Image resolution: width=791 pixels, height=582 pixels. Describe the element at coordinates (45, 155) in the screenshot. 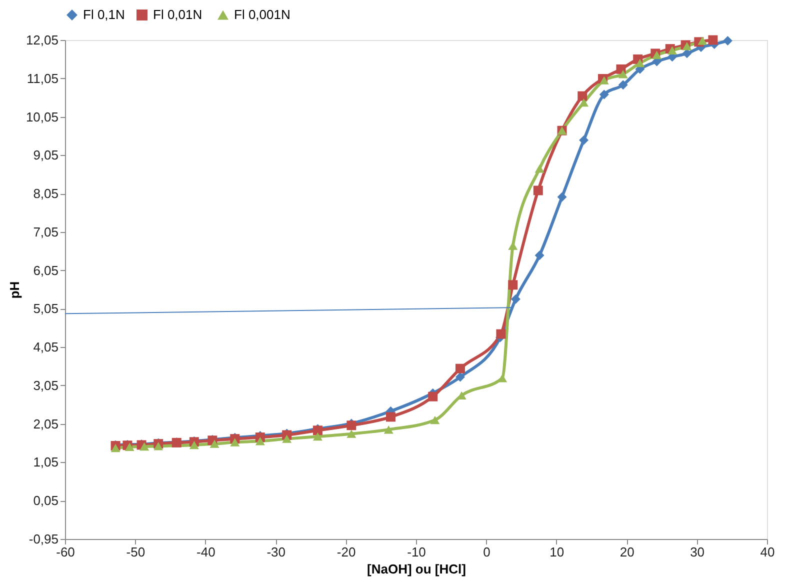

I see `y-tick-label: 9,05` at that location.